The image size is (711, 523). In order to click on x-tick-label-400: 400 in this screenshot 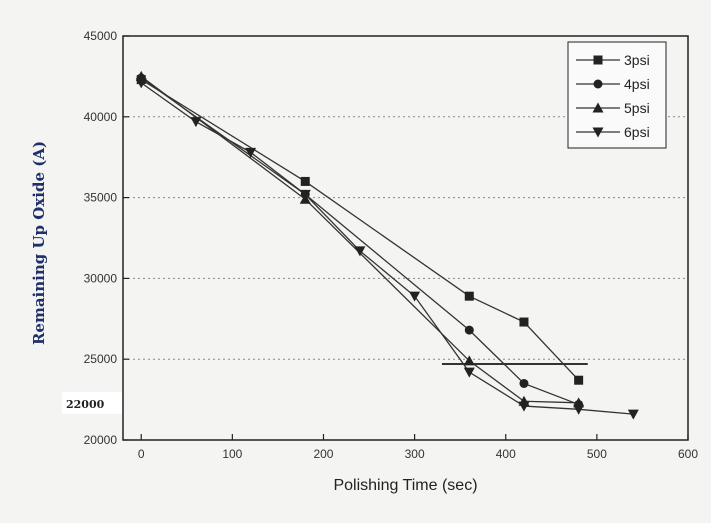, I will do `click(506, 454)`.